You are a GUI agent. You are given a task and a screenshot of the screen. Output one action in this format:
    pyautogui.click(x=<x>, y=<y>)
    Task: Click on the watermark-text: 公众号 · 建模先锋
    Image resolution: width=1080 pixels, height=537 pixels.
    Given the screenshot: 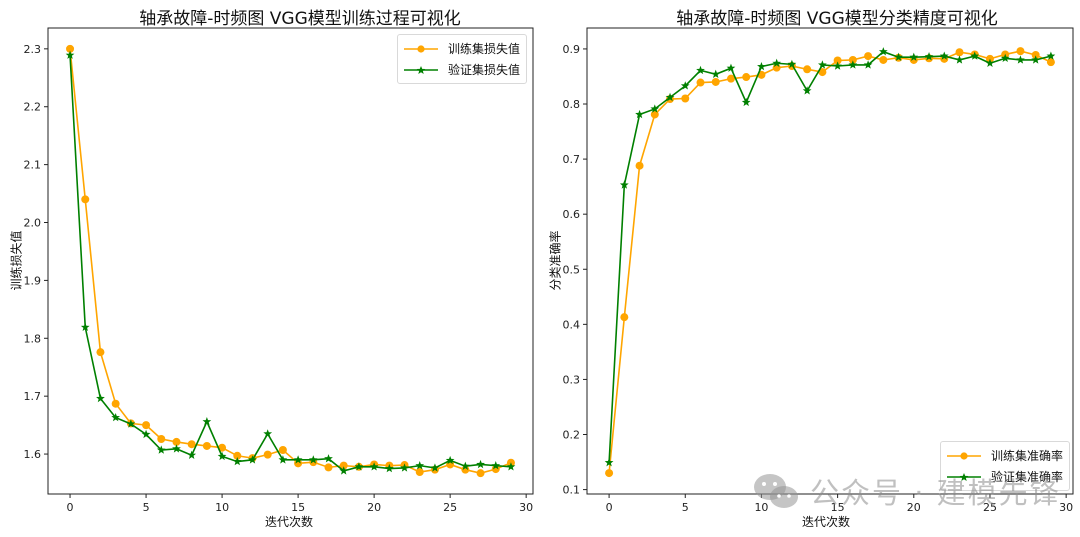 What is the action you would take?
    pyautogui.click(x=935, y=493)
    